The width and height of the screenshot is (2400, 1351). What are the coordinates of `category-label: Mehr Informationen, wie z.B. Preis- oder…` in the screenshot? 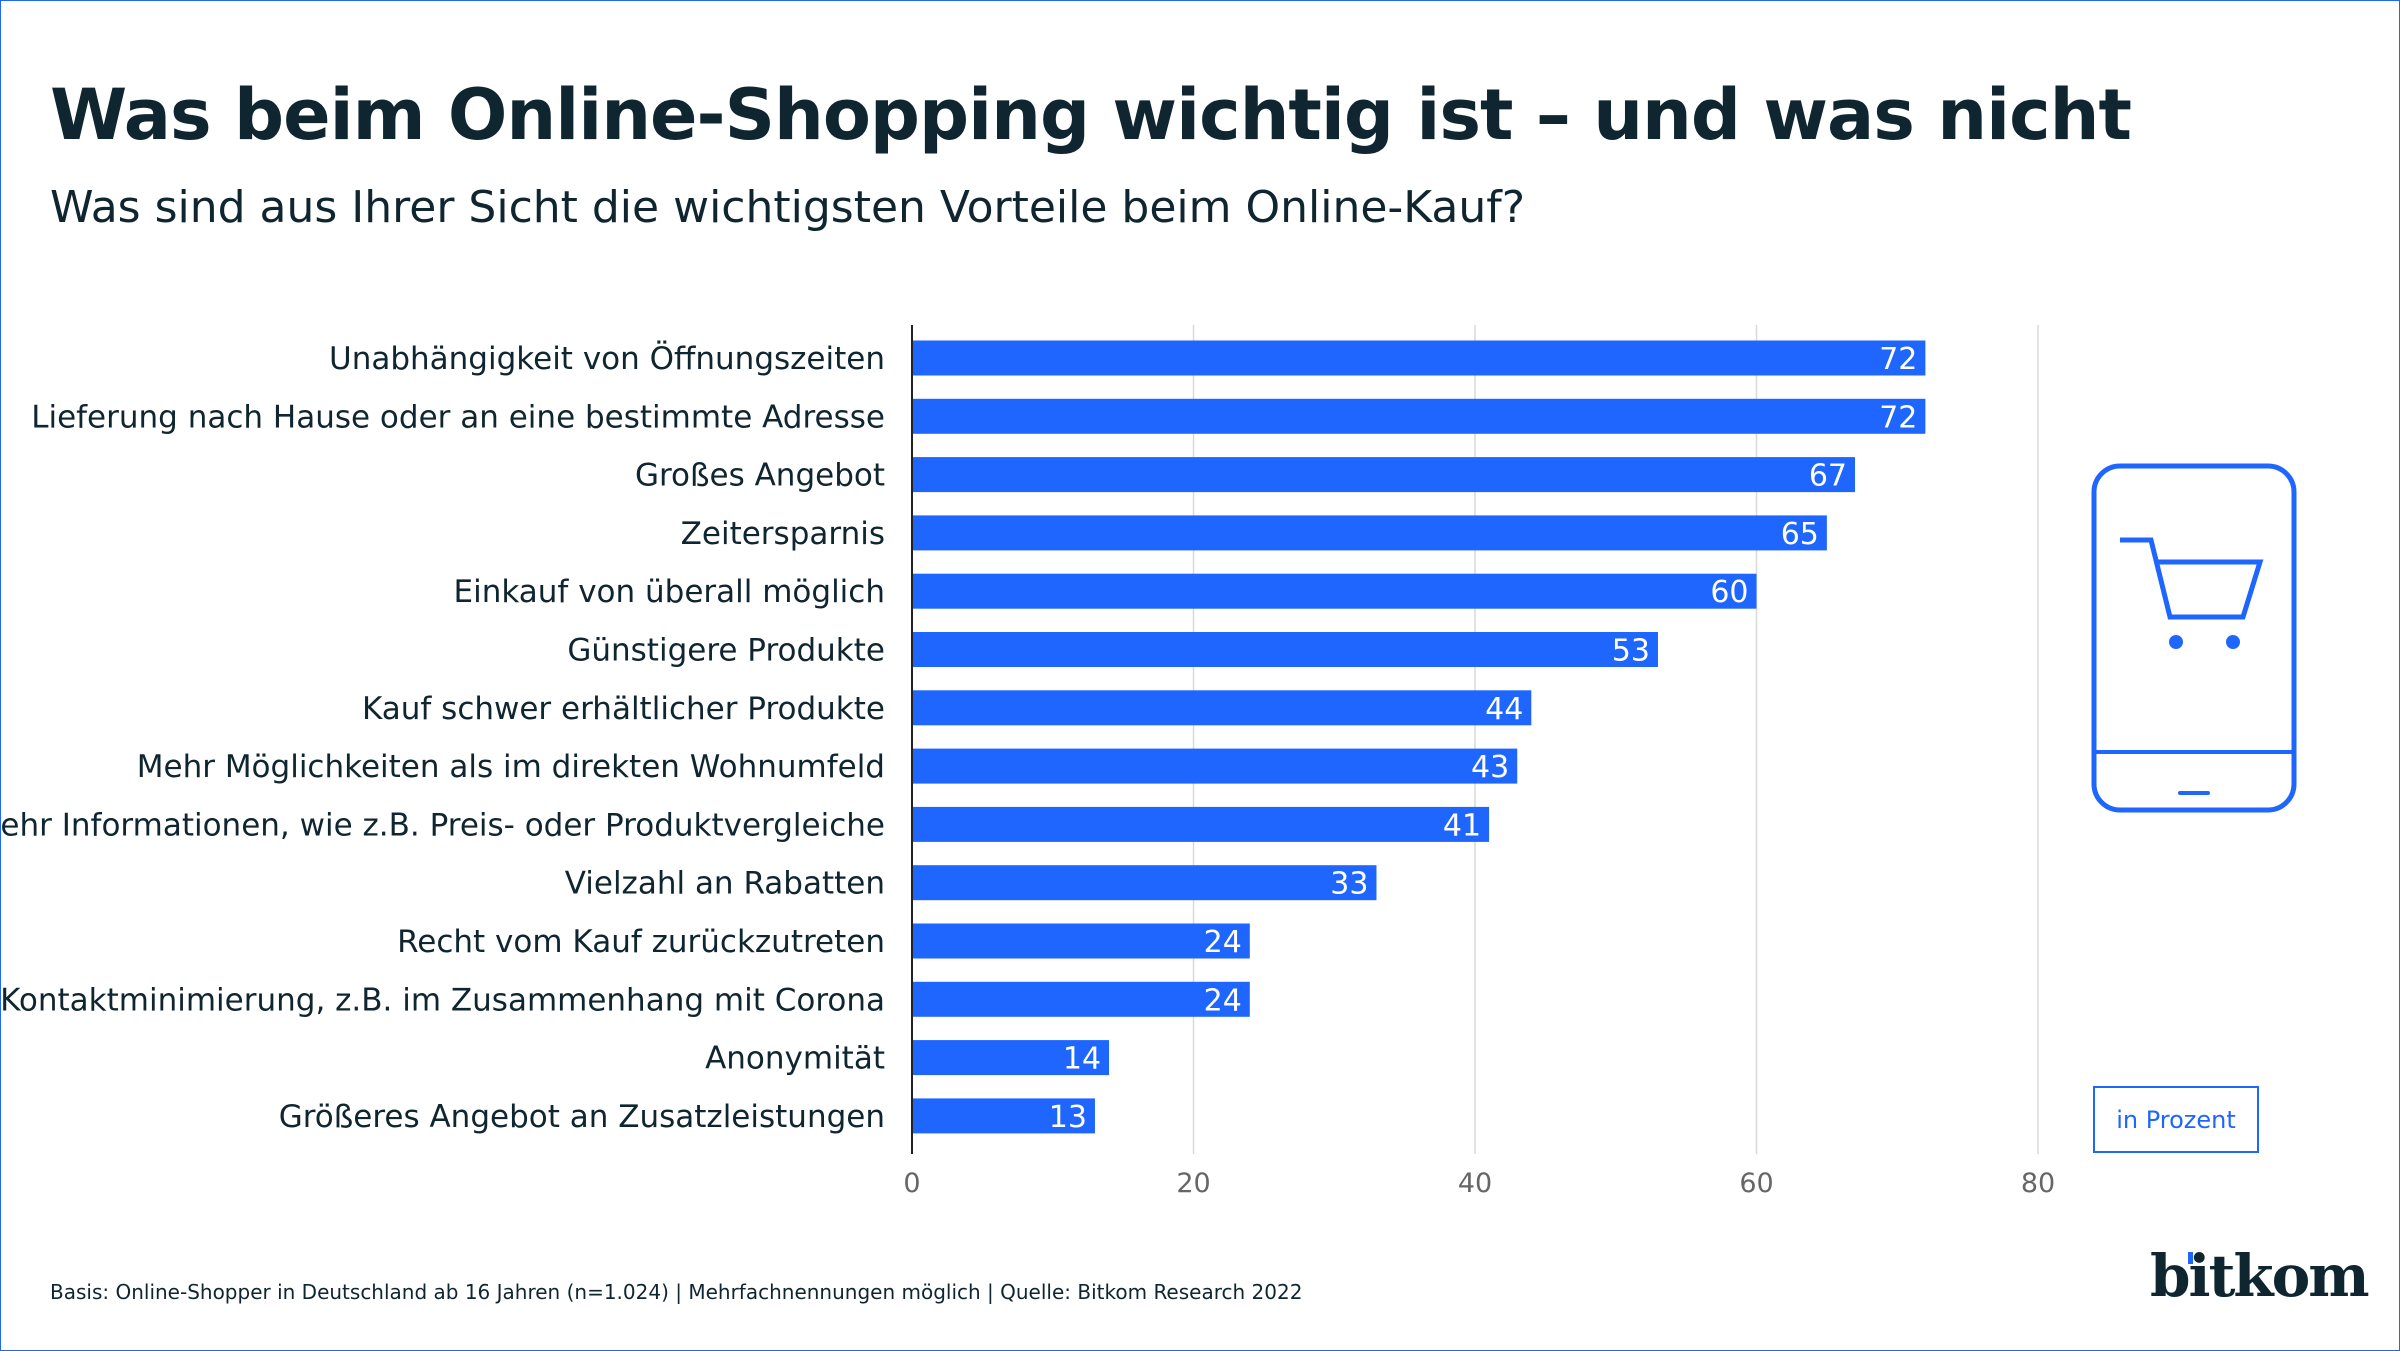 It's located at (442, 825).